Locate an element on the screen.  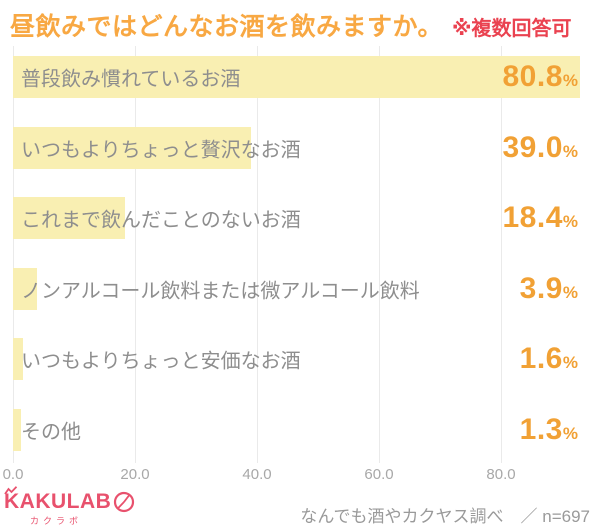
bar-row: いつもよりちょっと安価なお酒 1.6% is located at coordinates (300, 359).